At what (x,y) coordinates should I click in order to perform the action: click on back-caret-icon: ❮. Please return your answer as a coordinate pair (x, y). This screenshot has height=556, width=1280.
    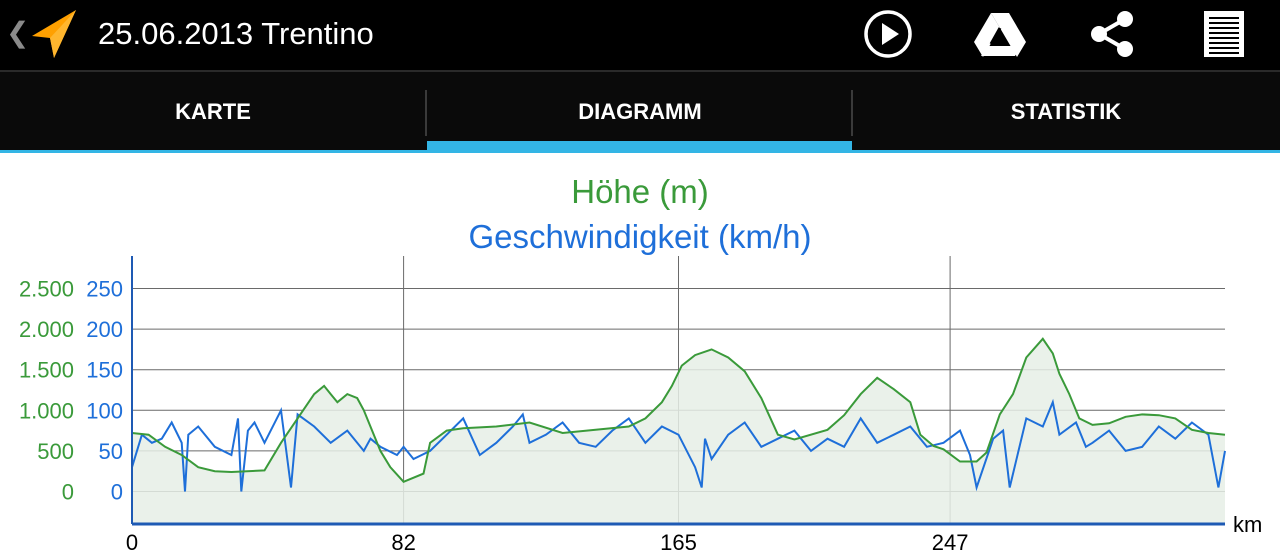
    Looking at the image, I should click on (18, 32).